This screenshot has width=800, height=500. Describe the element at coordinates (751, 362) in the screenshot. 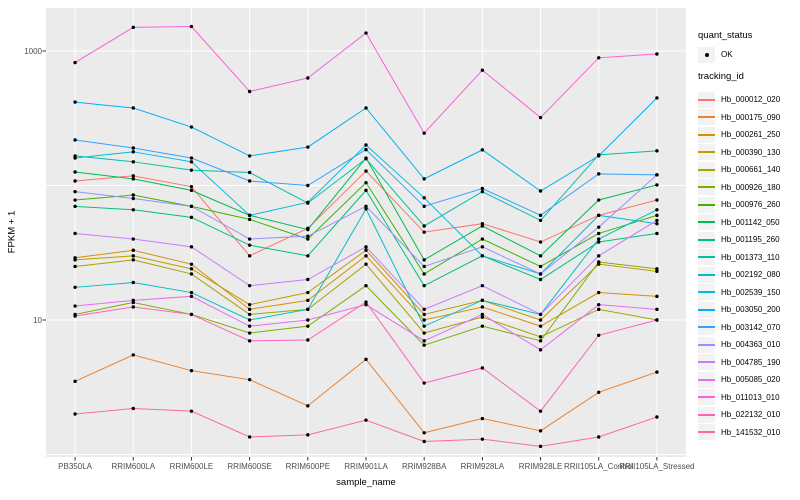

I see `legend-entry-label: Hb_004785_190` at that location.